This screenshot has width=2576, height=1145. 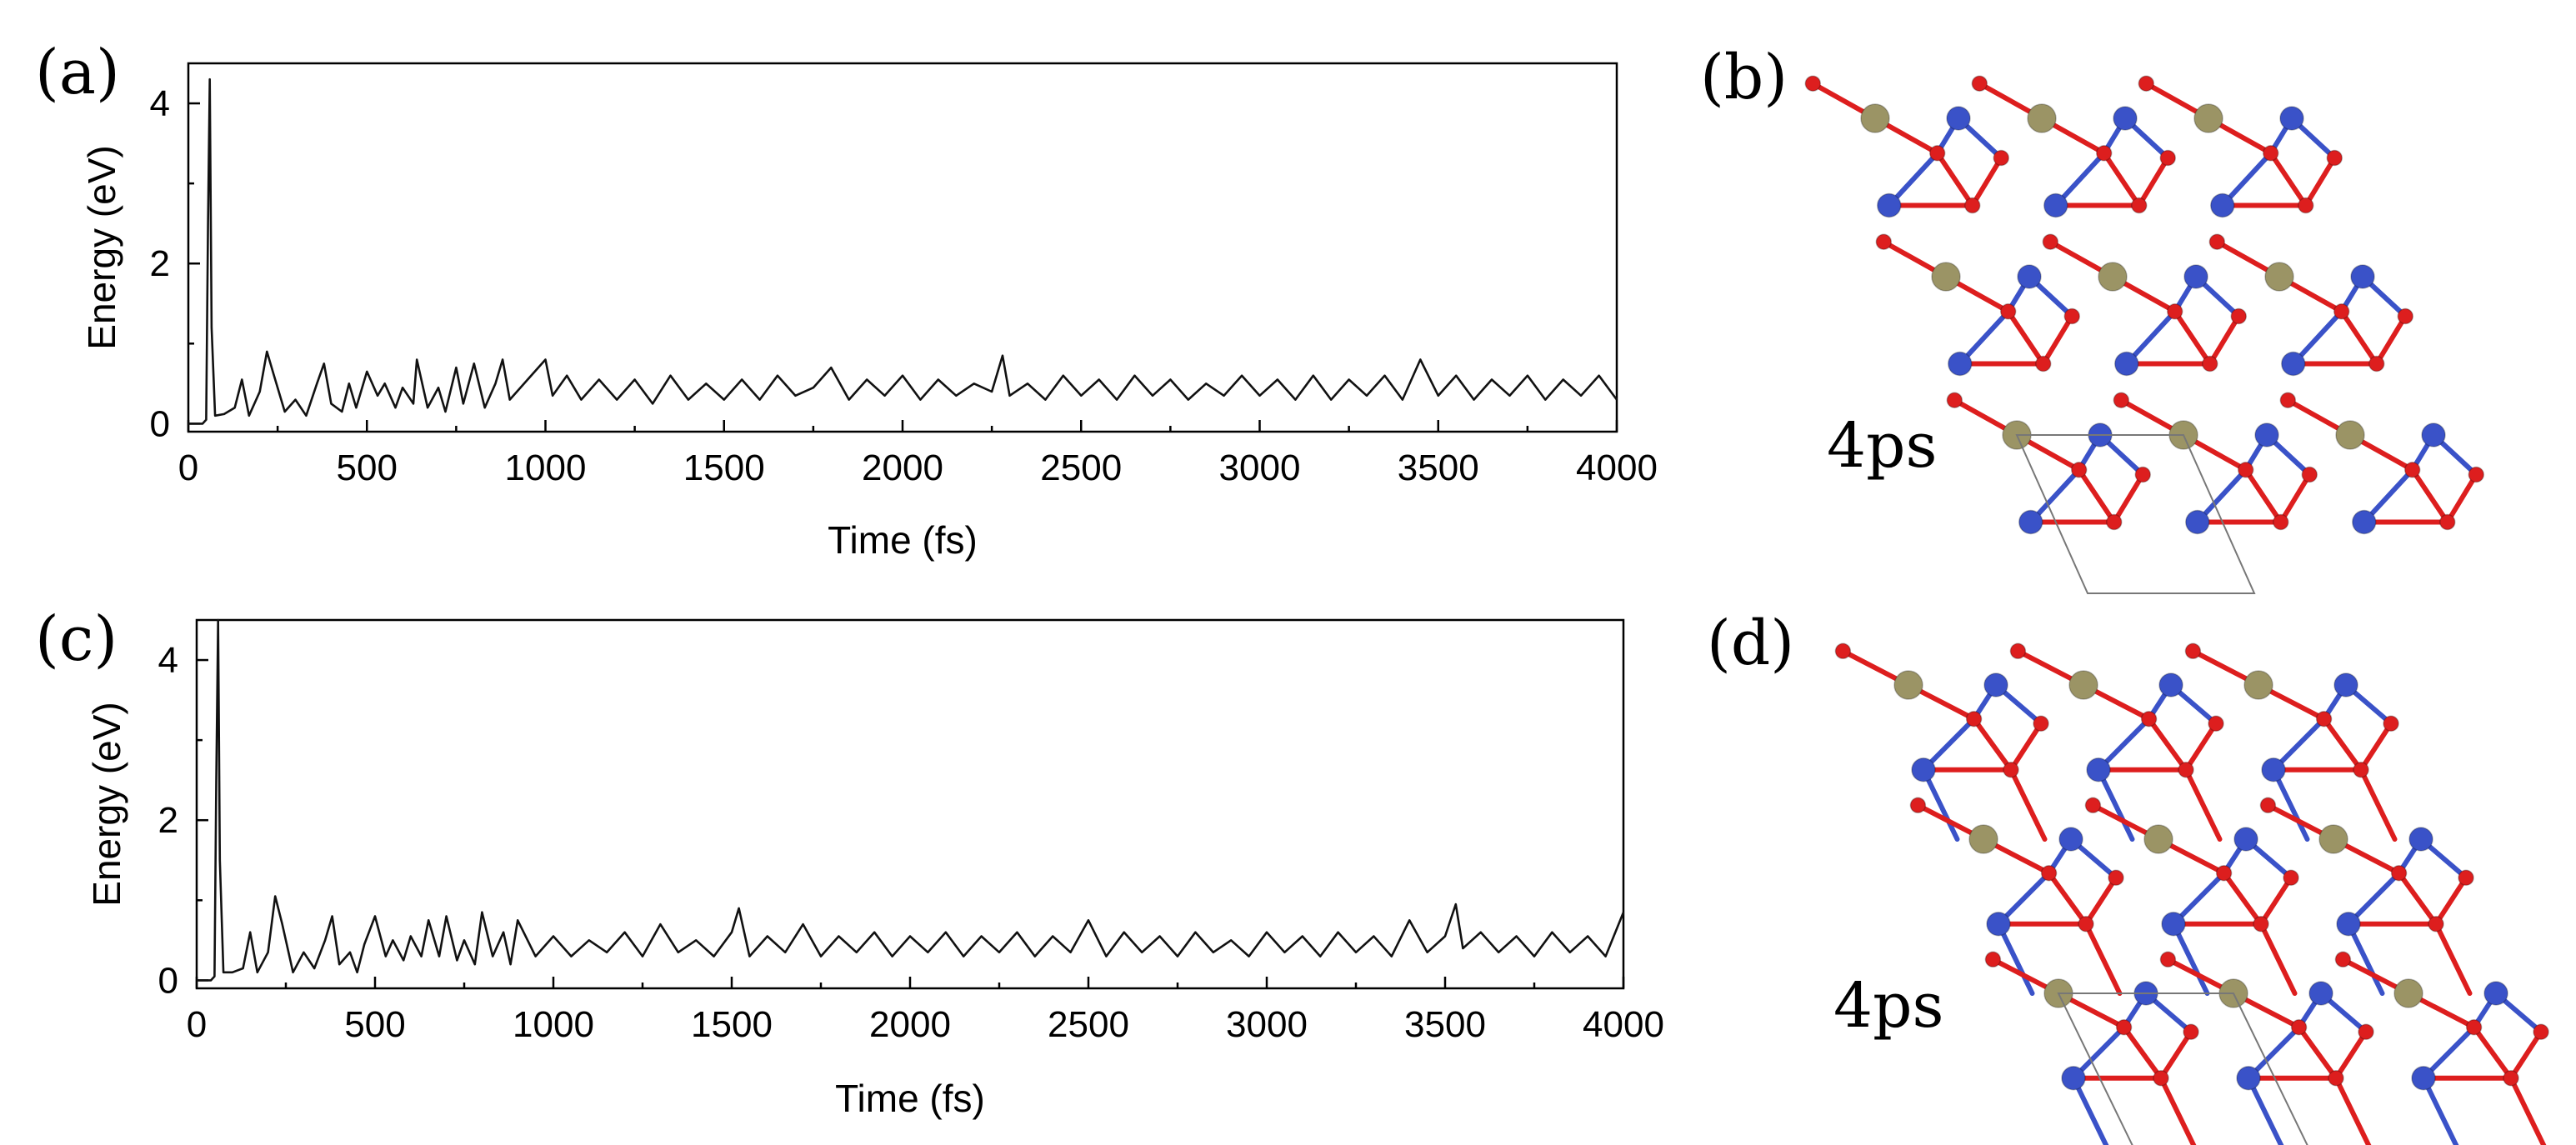 I want to click on x-ticks: 0 500 1000 1500 2000 2500 3000 3500 4000, so click(x=918, y=454).